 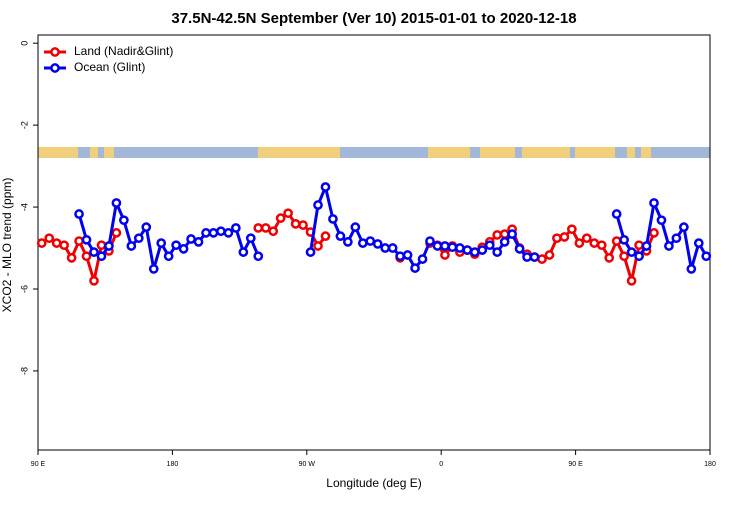 I want to click on legend-label: Land (Nadir&Glint), so click(x=123, y=51).